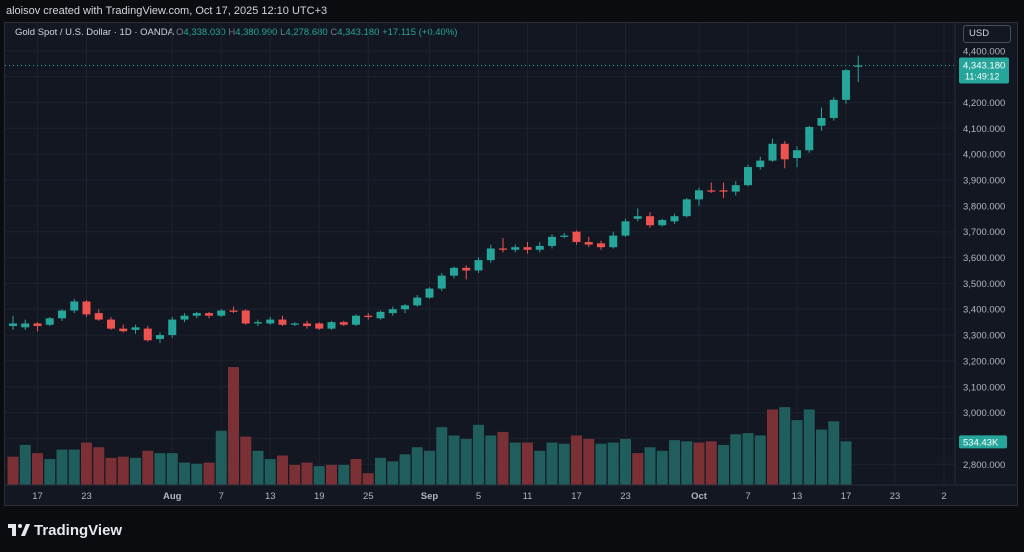 This screenshot has width=1024, height=552. I want to click on symbol-name: Gold Spot / U.S. Dollar · 1D · OANDA, so click(94, 32).